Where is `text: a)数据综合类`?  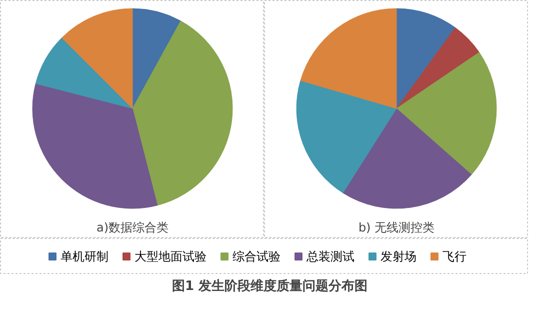 text: a)数据综合类 is located at coordinates (132, 227).